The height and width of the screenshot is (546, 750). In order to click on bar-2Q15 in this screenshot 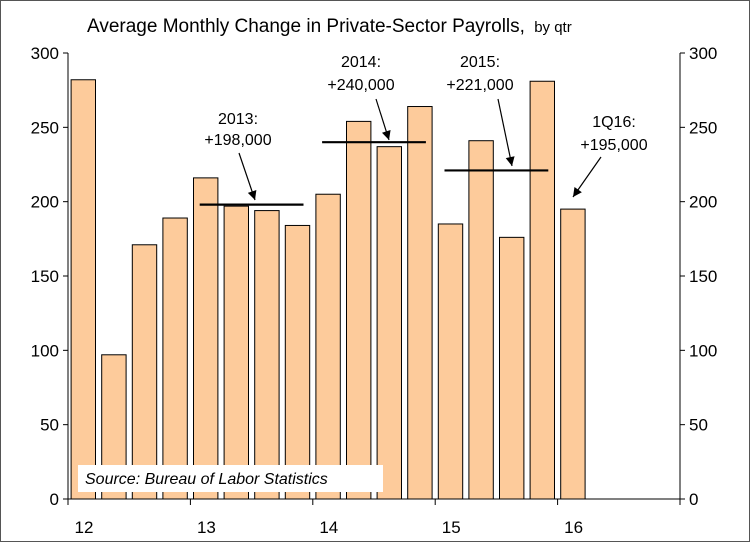, I will do `click(481, 320)`.